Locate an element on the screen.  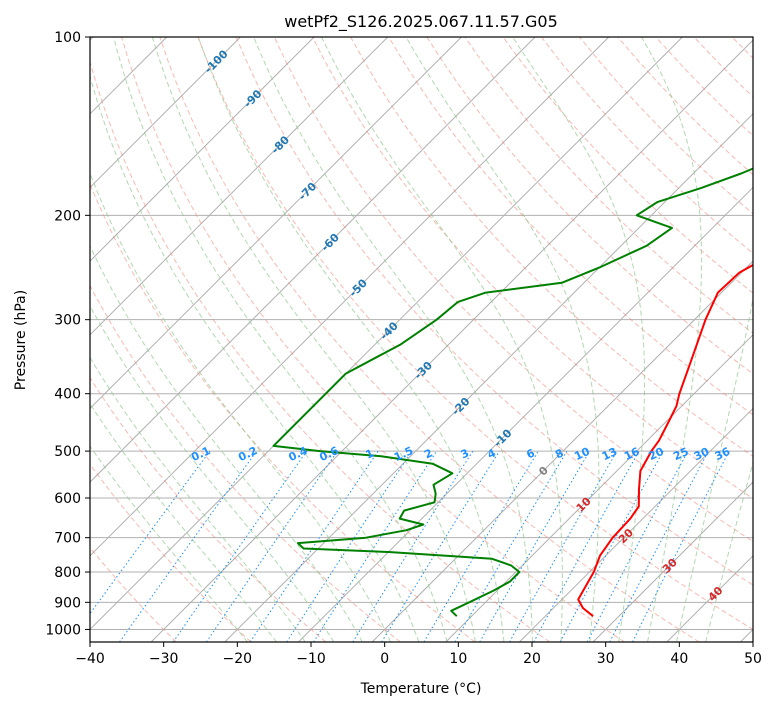
x-tick-label: −40 is located at coordinates (90, 659).